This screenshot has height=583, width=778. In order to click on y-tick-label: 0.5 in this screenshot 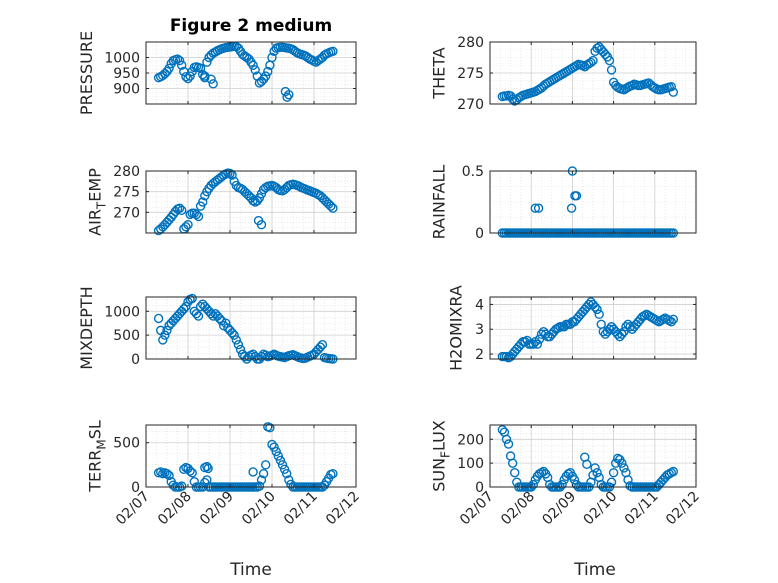, I will do `click(473, 172)`.